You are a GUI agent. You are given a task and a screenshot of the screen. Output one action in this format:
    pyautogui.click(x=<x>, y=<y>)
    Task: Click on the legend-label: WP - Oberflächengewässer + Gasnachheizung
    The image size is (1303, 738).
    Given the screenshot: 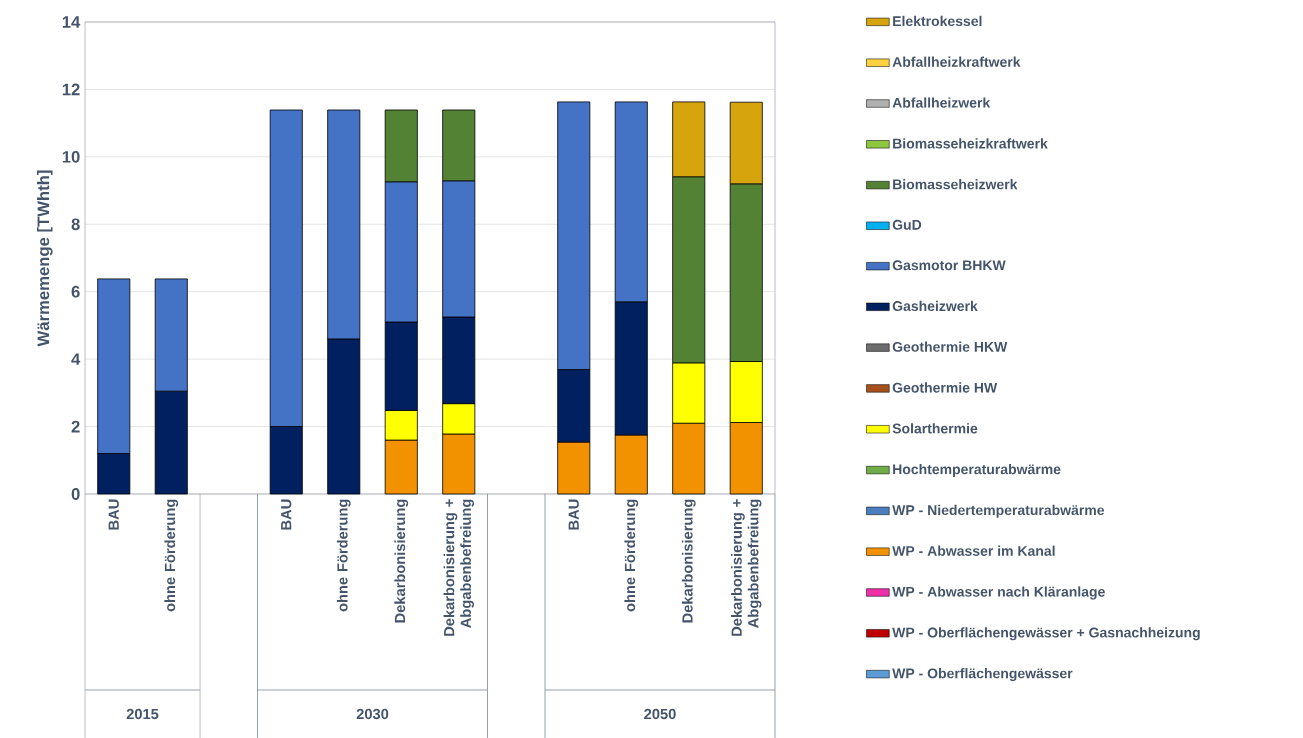 What is the action you would take?
    pyautogui.click(x=1046, y=634)
    